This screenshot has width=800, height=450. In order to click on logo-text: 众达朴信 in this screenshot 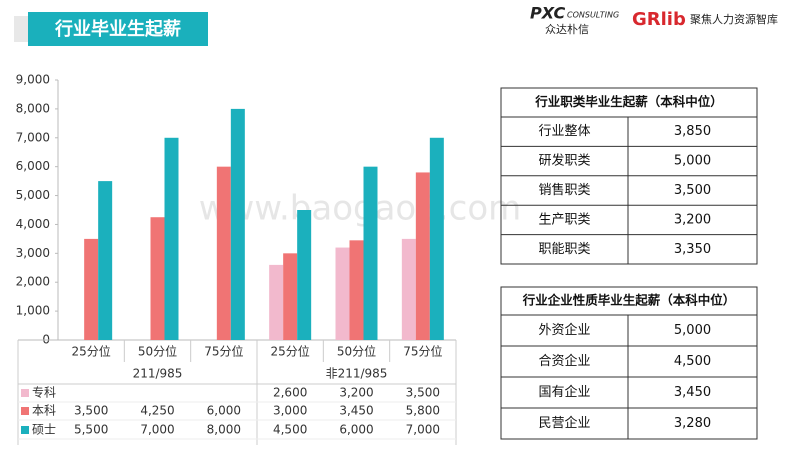, I will do `click(567, 29)`.